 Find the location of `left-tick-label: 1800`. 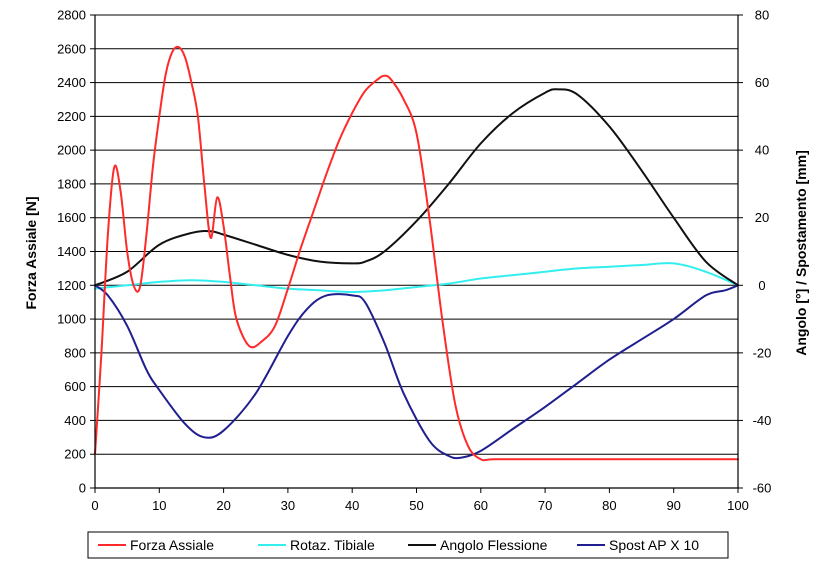

left-tick-label: 1800 is located at coordinates (71, 183).